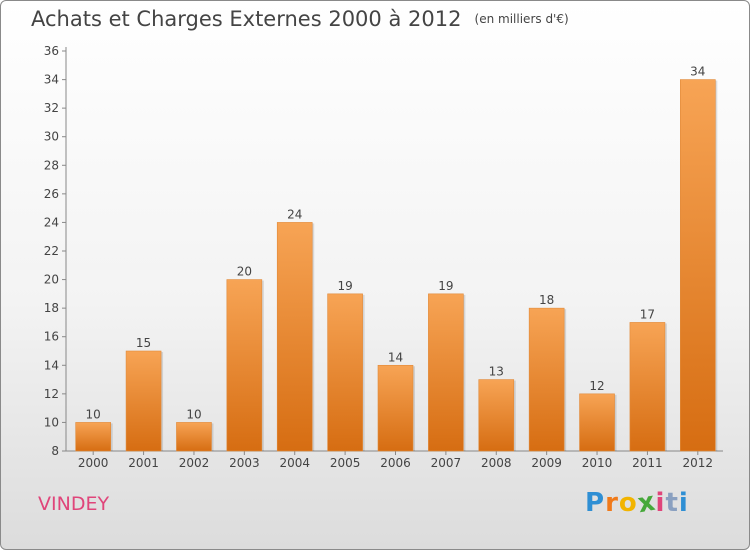  I want to click on x-tick-label: 2010, so click(597, 463).